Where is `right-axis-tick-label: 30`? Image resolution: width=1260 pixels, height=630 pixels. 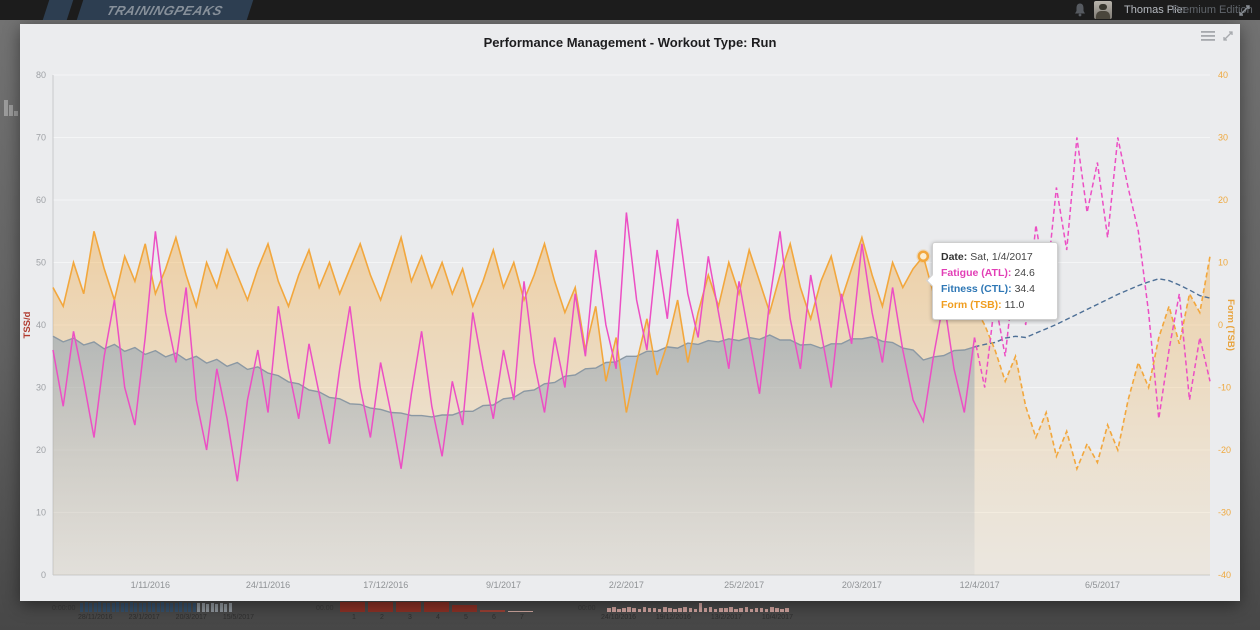
right-axis-tick-label: 30 is located at coordinates (1223, 138).